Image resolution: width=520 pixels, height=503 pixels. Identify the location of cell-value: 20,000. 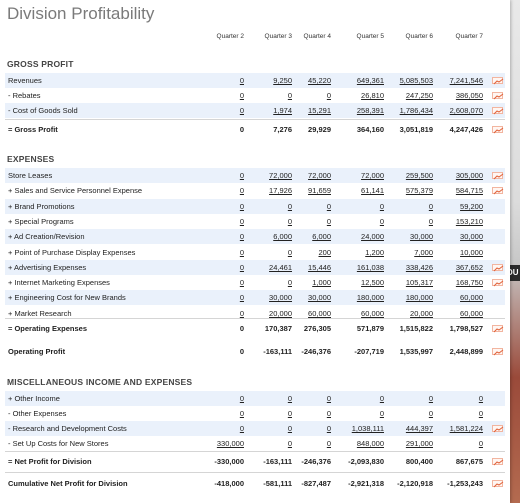
(280, 313).